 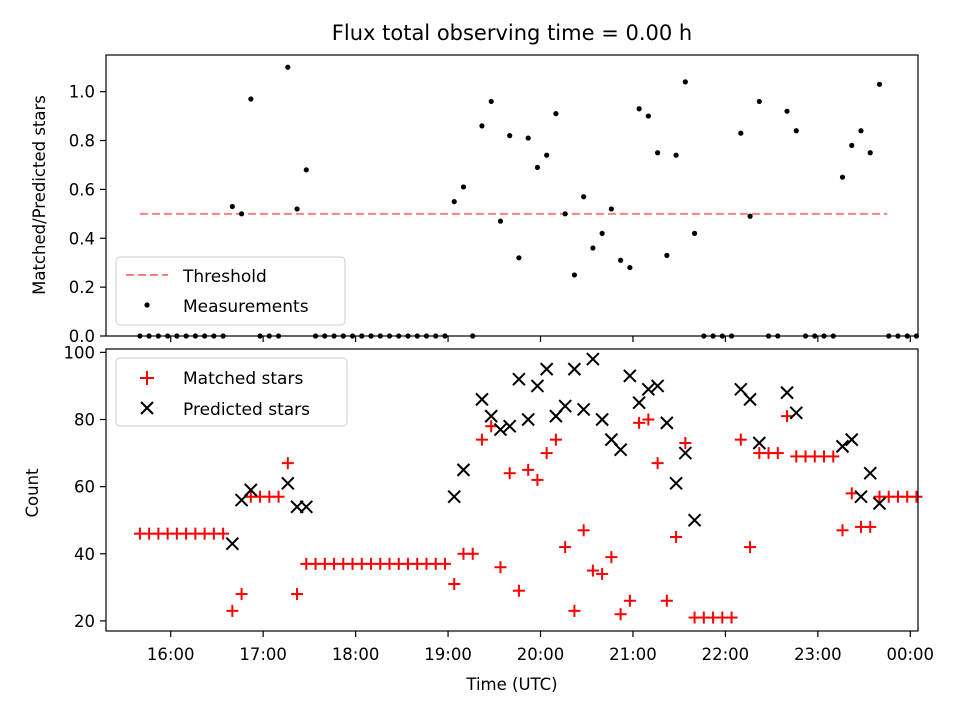 I want to click on legend-threshold-label: Threshold, so click(x=224, y=277).